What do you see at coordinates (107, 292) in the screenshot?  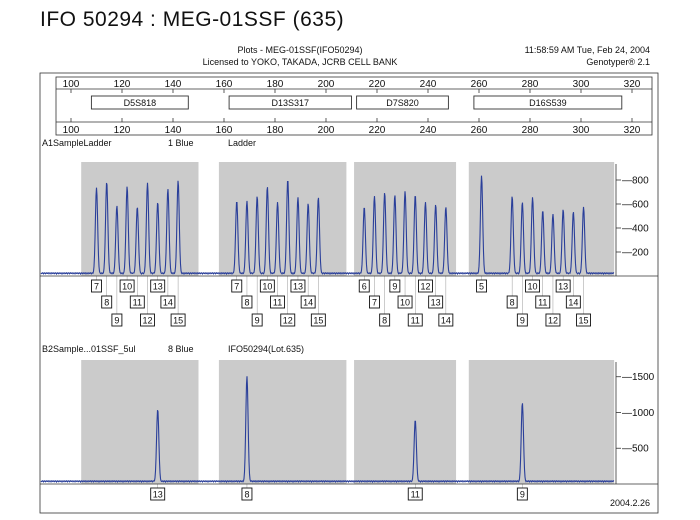 I see `allele-label-d5s818-8: 8` at bounding box center [107, 292].